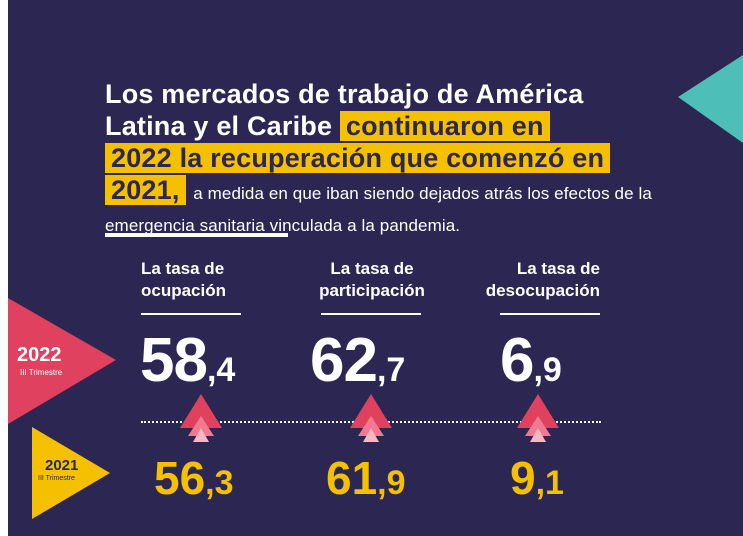  I want to click on label-participacion-line2: participación, so click(372, 290).